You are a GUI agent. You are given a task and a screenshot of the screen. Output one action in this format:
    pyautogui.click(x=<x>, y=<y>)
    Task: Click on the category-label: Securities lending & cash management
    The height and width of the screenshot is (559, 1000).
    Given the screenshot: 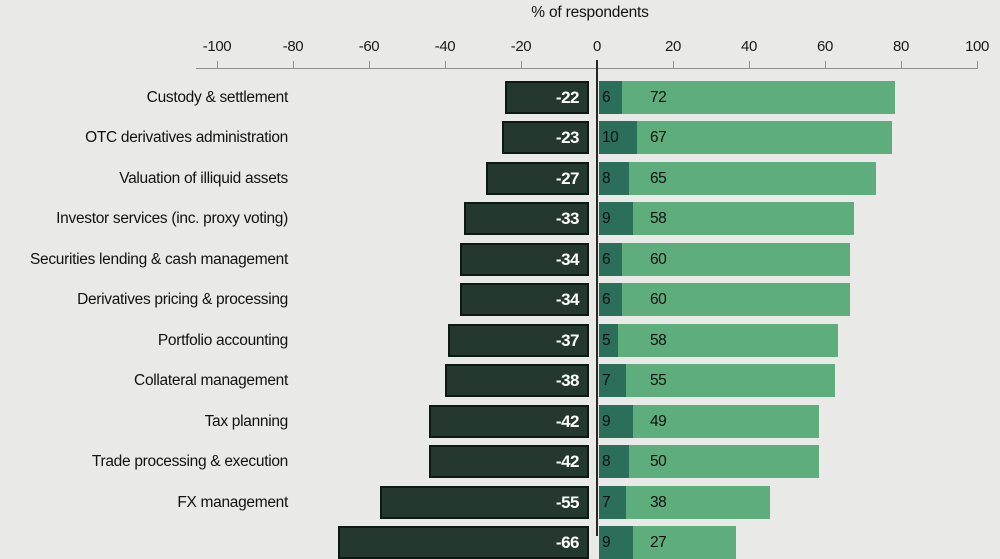 What is the action you would take?
    pyautogui.click(x=158, y=259)
    